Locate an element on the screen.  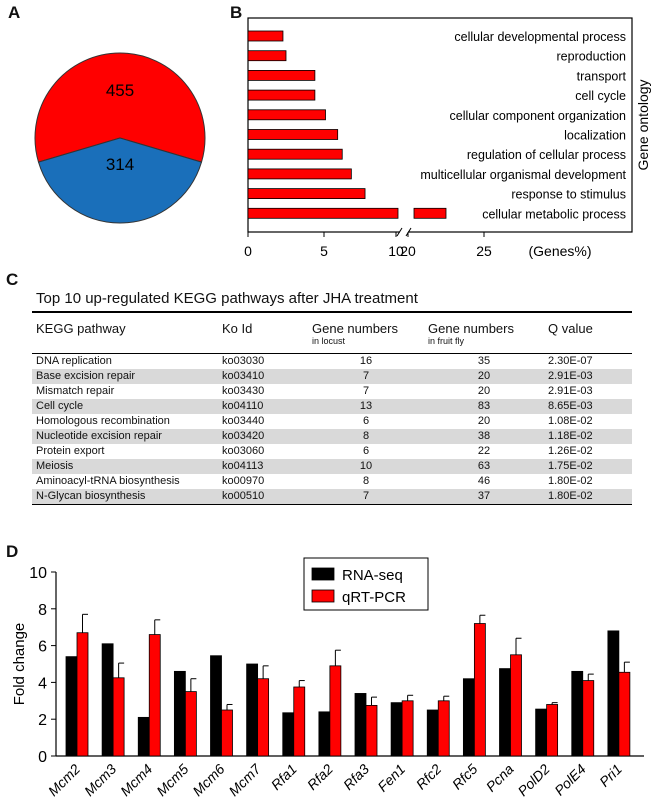
x-tick-label: PolE4 is located at coordinates (570, 780).